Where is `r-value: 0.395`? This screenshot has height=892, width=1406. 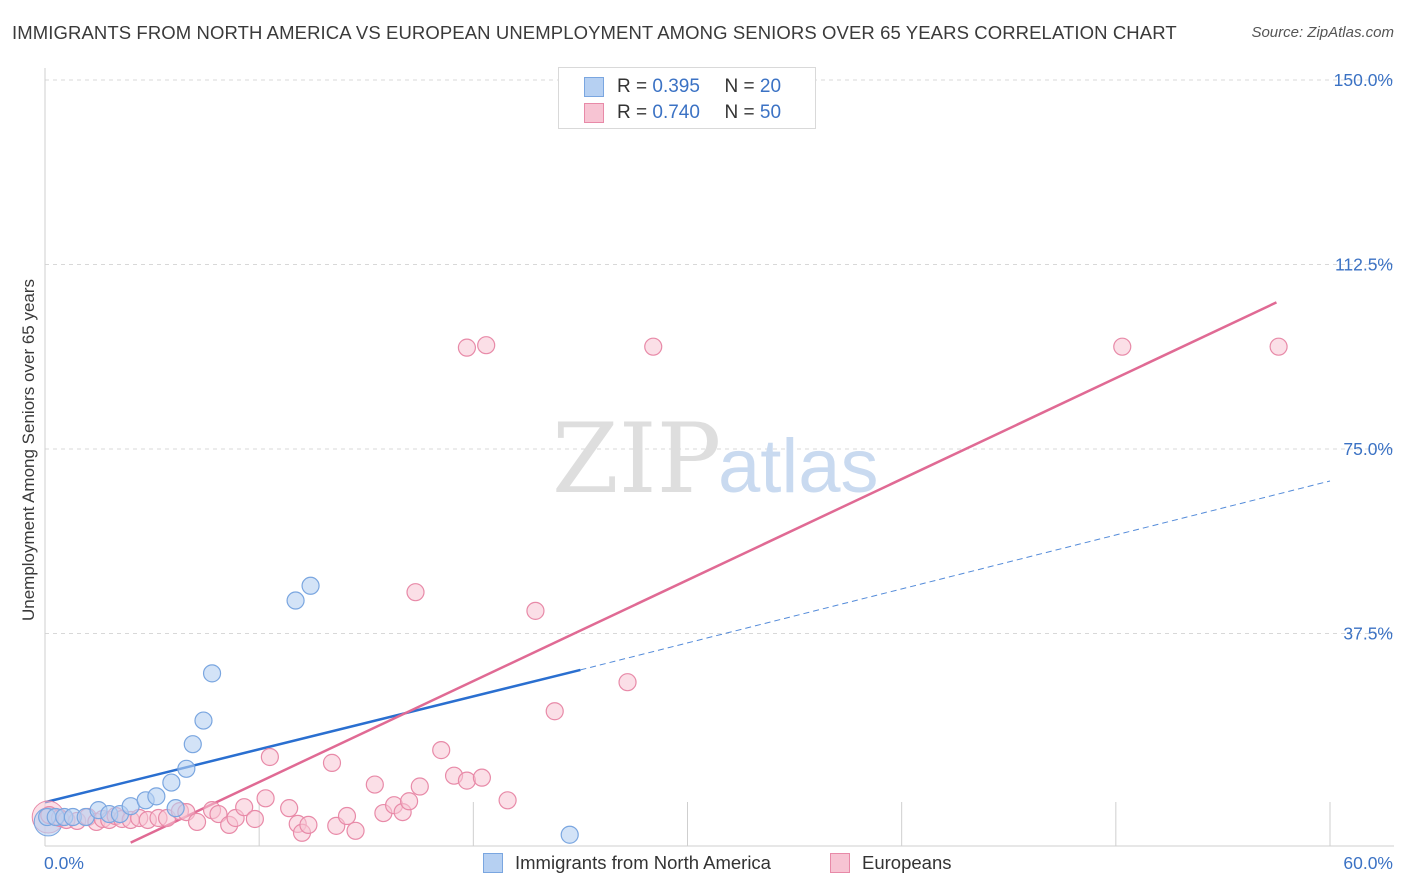
r-value: 0.395 is located at coordinates (676, 86).